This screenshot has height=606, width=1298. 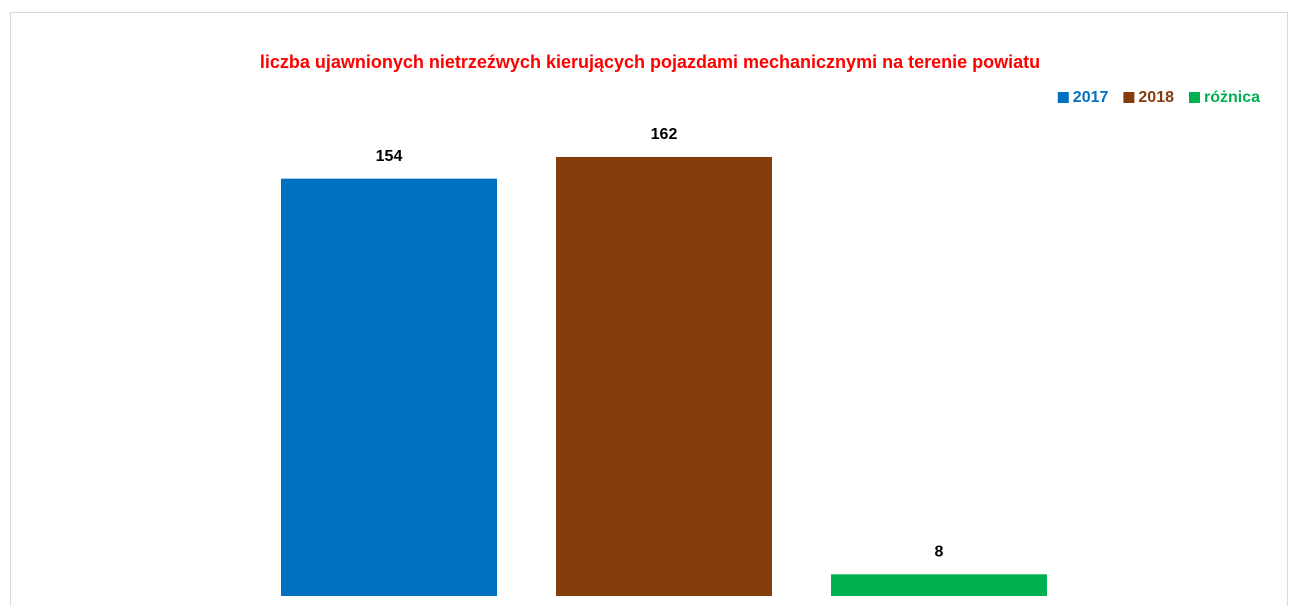 What do you see at coordinates (1156, 97) in the screenshot?
I see `legend-label: 2018` at bounding box center [1156, 97].